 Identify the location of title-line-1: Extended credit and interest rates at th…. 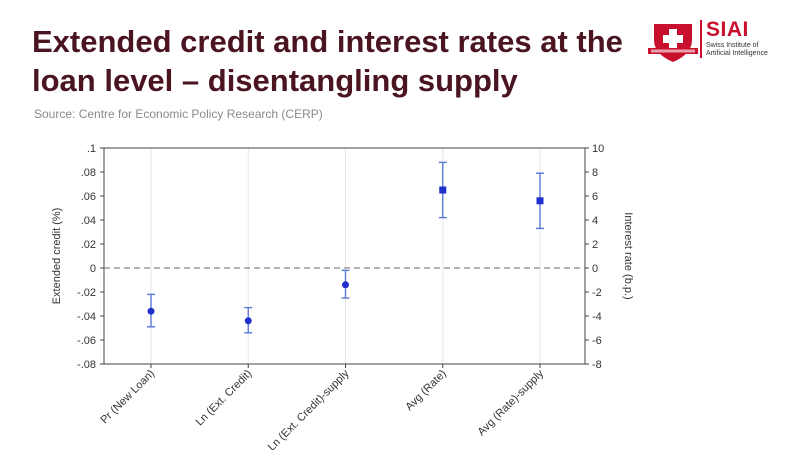
(327, 41).